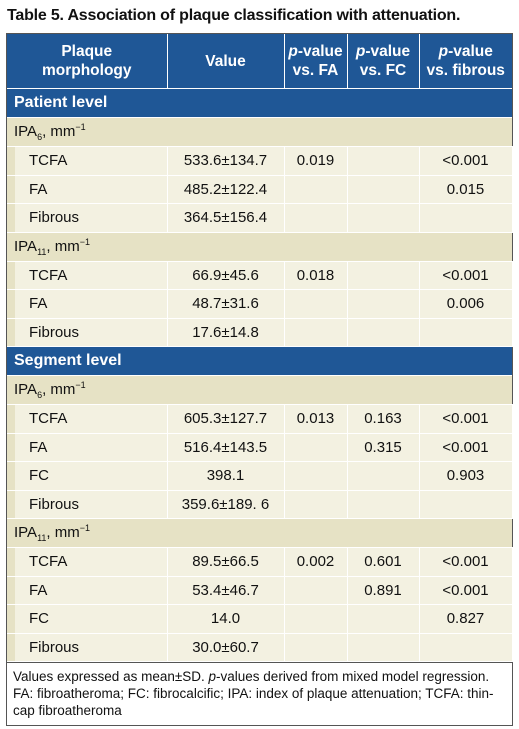  I want to click on cell: 364.5±156.4, so click(225, 218).